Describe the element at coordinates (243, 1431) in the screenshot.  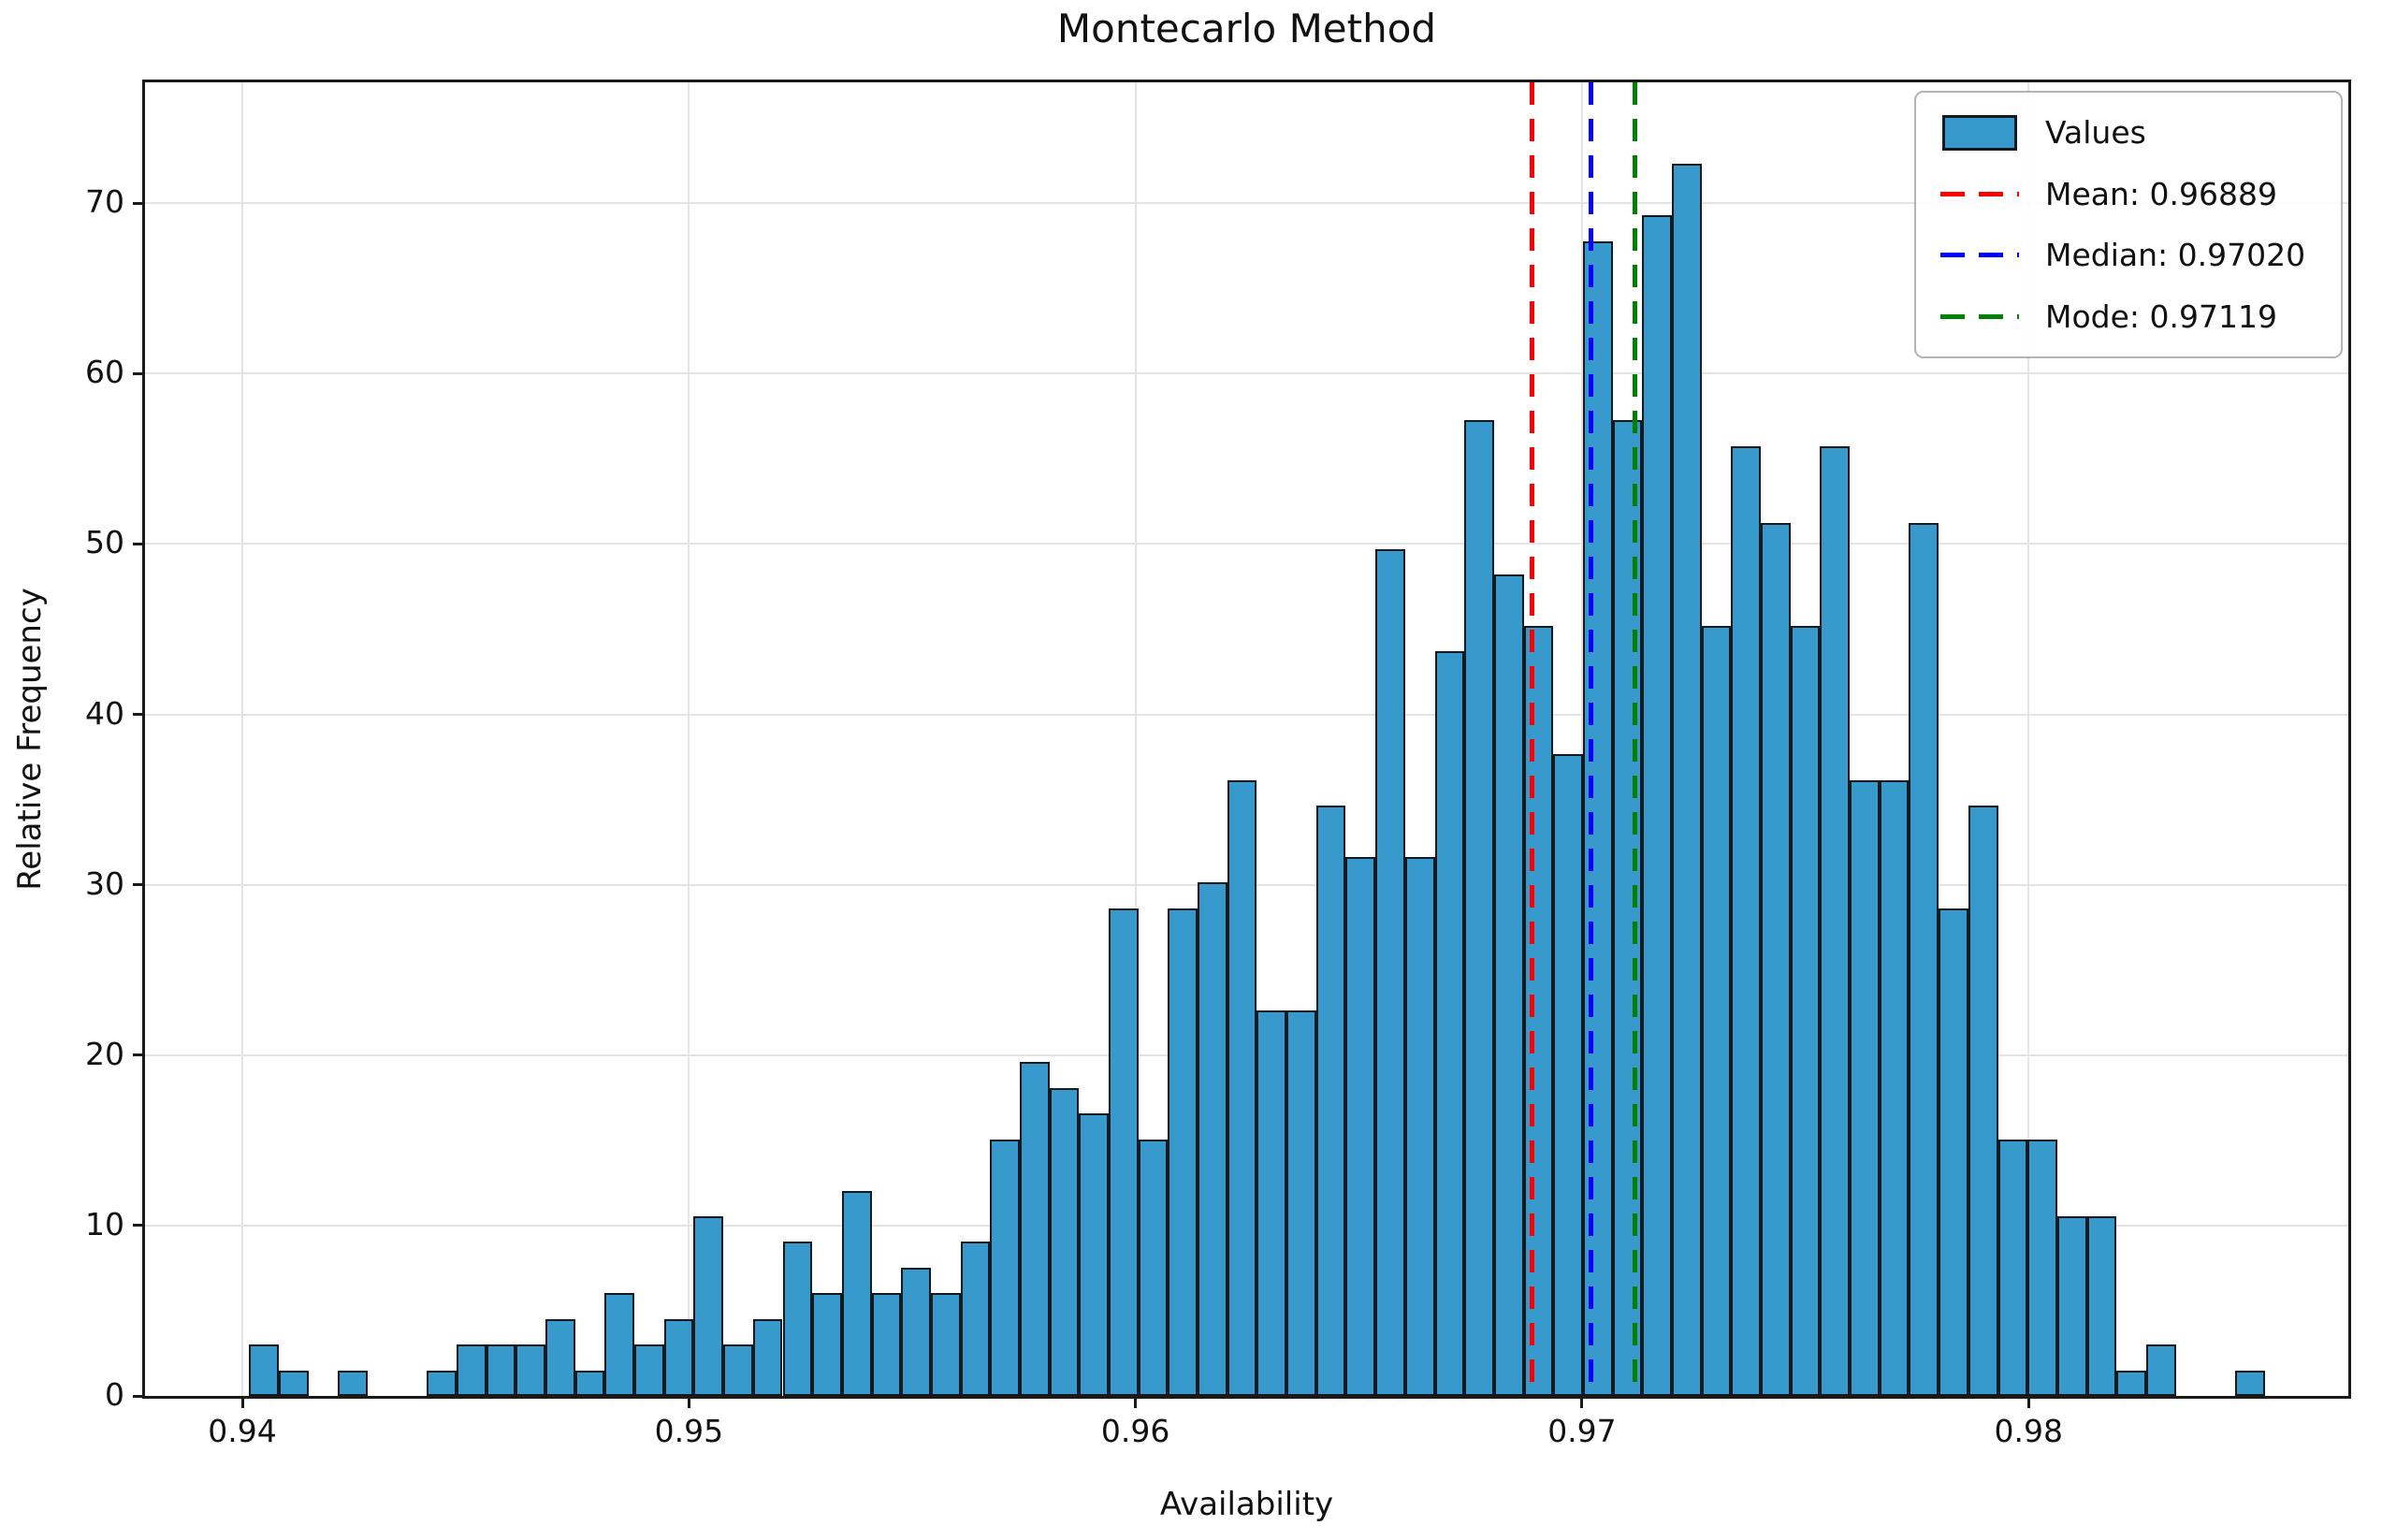
I see `x-tick-label: 0.94` at that location.